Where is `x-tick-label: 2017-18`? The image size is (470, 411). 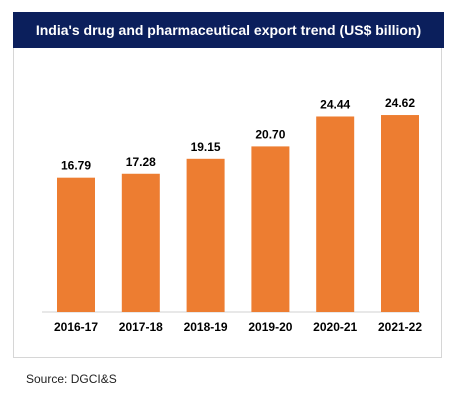 x-tick-label: 2017-18 is located at coordinates (141, 327).